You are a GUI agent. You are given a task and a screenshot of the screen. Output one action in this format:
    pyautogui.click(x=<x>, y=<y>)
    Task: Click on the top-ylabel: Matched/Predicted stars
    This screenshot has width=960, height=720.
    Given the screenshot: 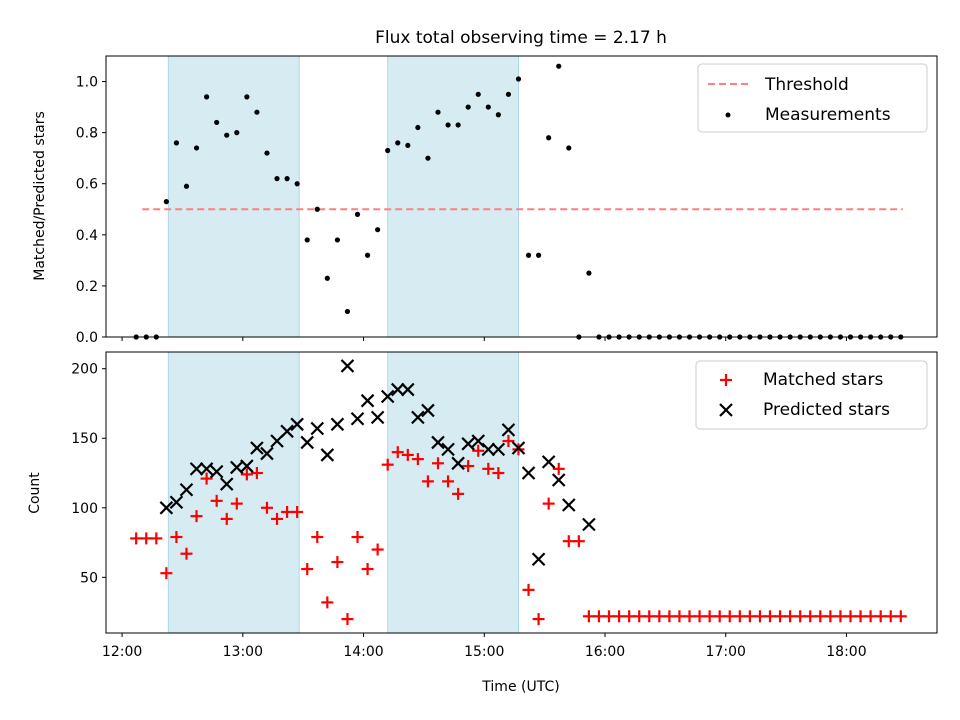 What is the action you would take?
    pyautogui.click(x=40, y=196)
    